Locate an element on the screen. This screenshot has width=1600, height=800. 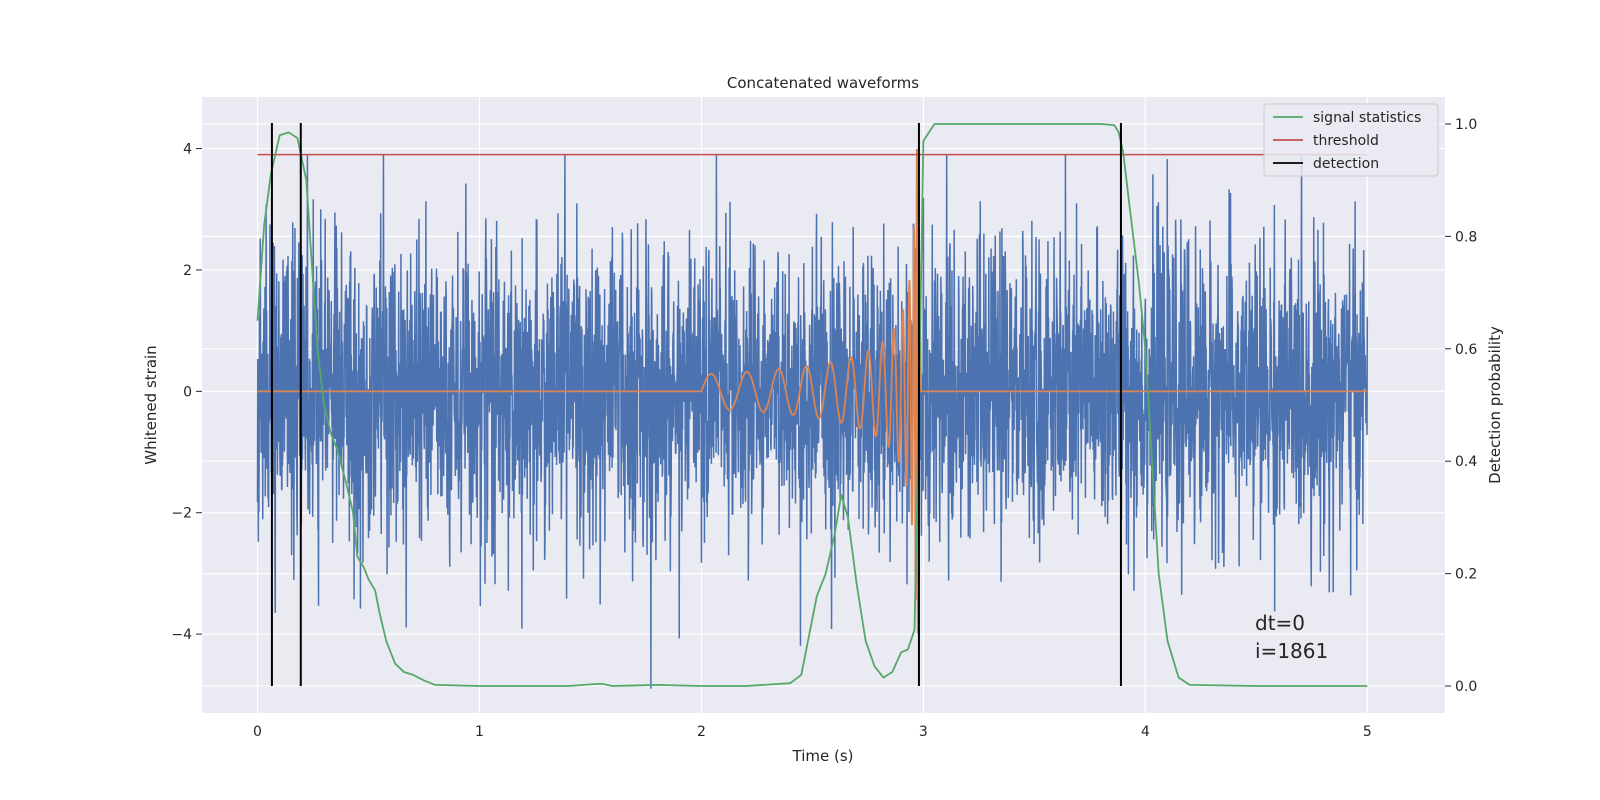
legend-frame is located at coordinates (1351, 140).